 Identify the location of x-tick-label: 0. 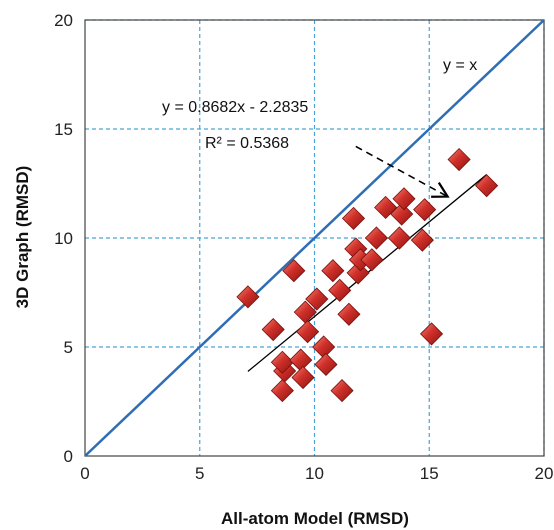
(84, 473).